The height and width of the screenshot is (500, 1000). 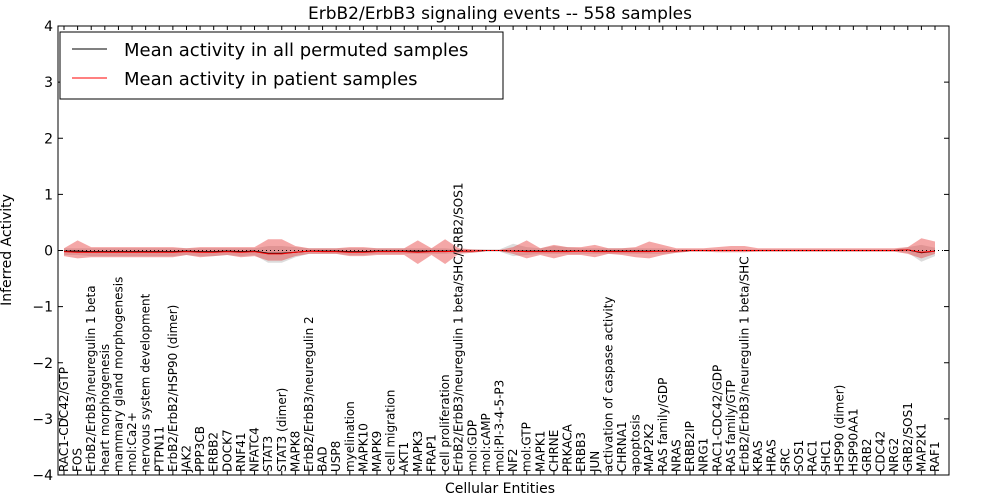 I want to click on x-tick-label: ErbB2/ErbB2/HSP90 (dimer), so click(x=173, y=388).